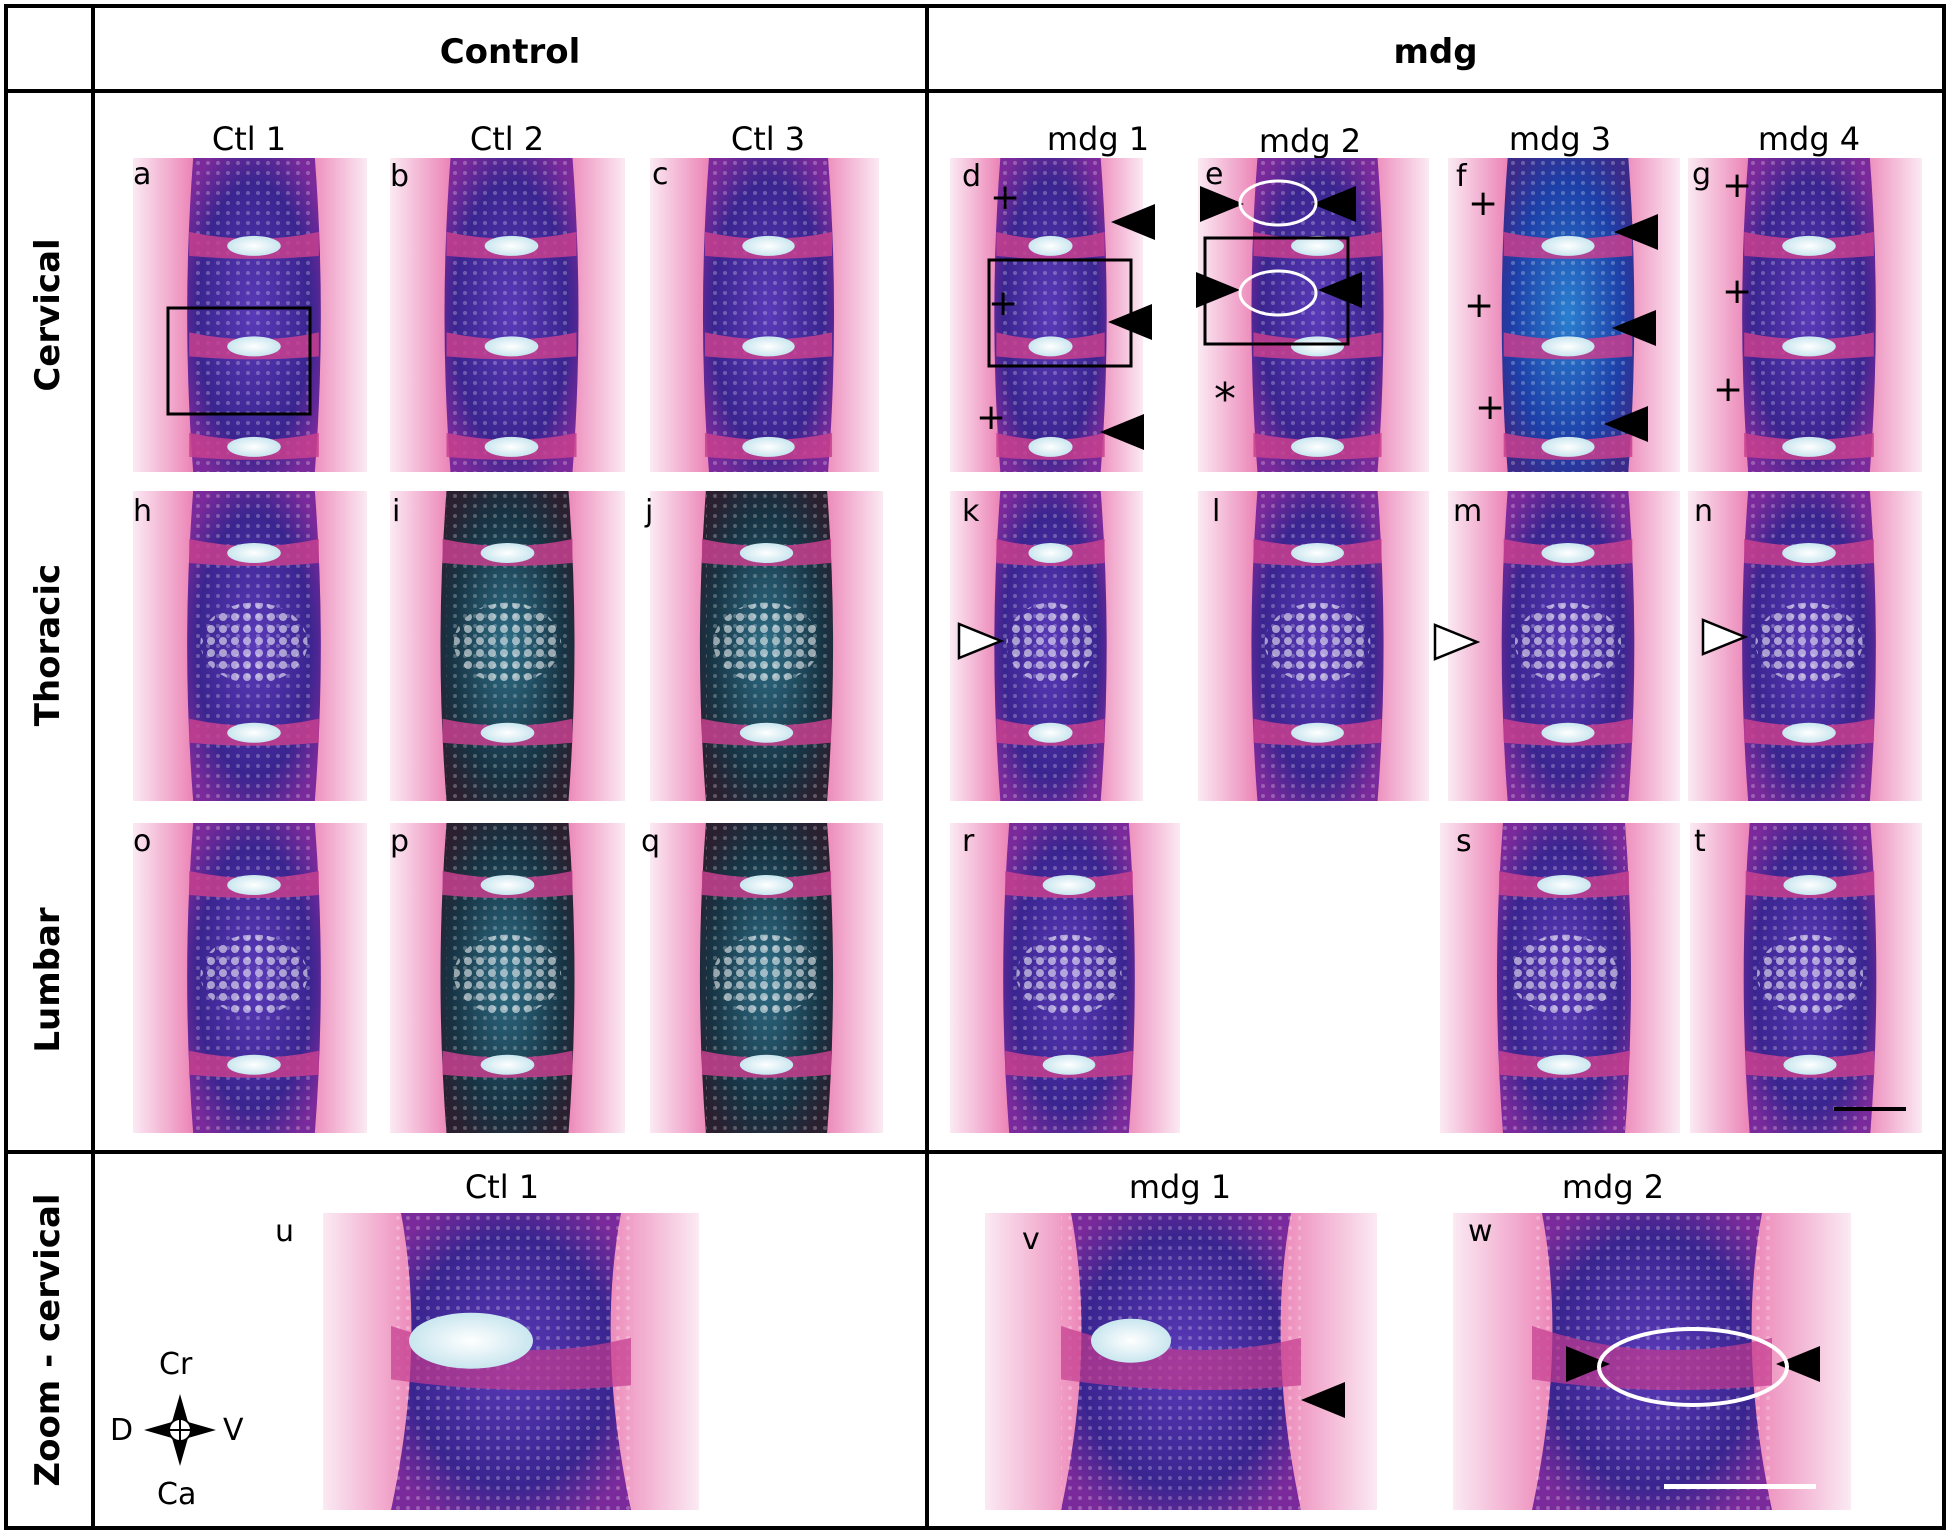 This screenshot has height=1532, width=1950. Describe the element at coordinates (1131, 1340) in the screenshot. I see `notochord-remnant` at that location.